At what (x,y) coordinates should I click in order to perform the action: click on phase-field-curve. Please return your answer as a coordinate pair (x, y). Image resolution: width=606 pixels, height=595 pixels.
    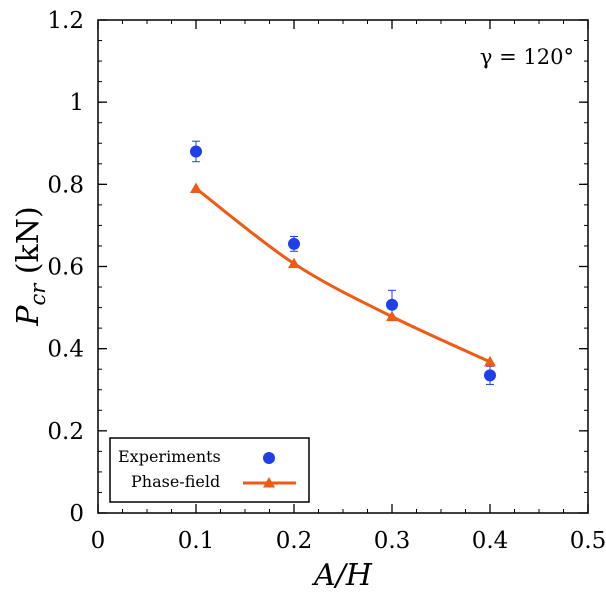
    Looking at the image, I should click on (343, 275).